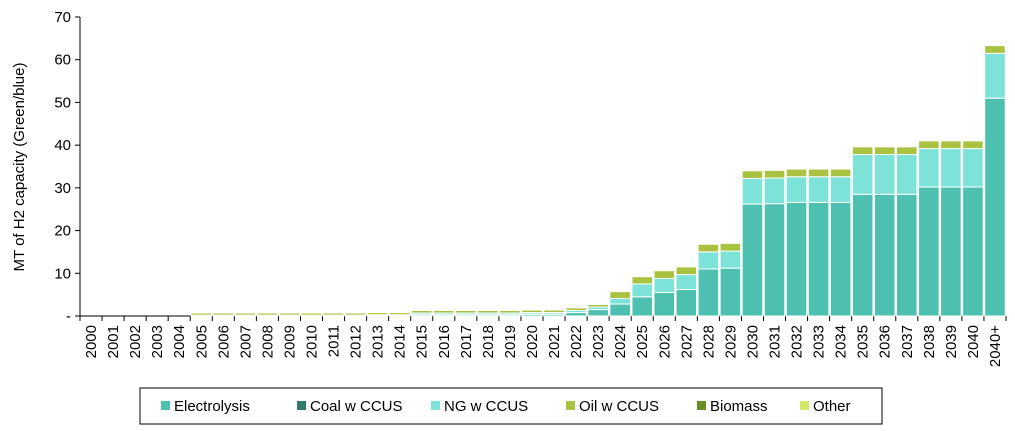 Image resolution: width=1015 pixels, height=431 pixels. Describe the element at coordinates (356, 406) in the screenshot. I see `legend-label: Coal w CCUS` at that location.